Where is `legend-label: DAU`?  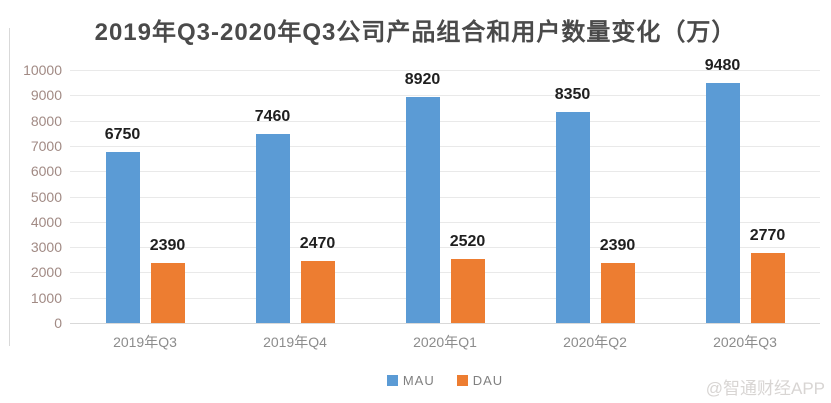 legend-label: DAU is located at coordinates (488, 380).